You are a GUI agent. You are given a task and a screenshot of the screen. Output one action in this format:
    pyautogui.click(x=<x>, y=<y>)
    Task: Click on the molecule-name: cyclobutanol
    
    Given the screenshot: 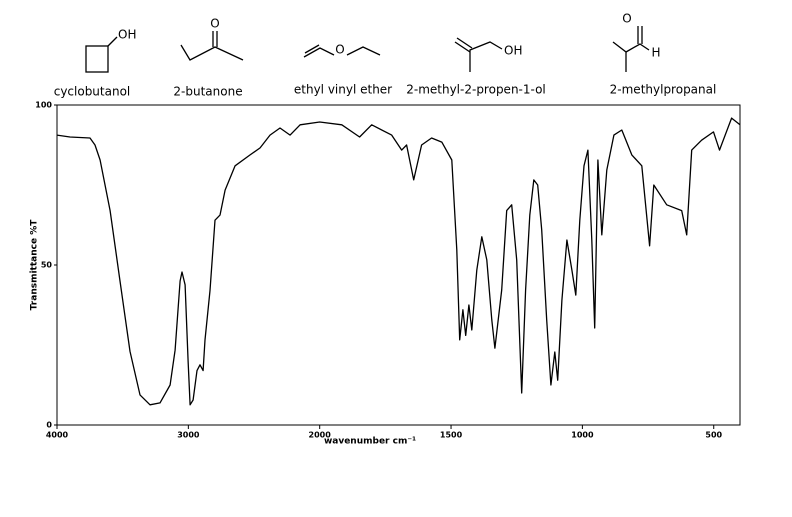 What is the action you would take?
    pyautogui.click(x=92, y=92)
    